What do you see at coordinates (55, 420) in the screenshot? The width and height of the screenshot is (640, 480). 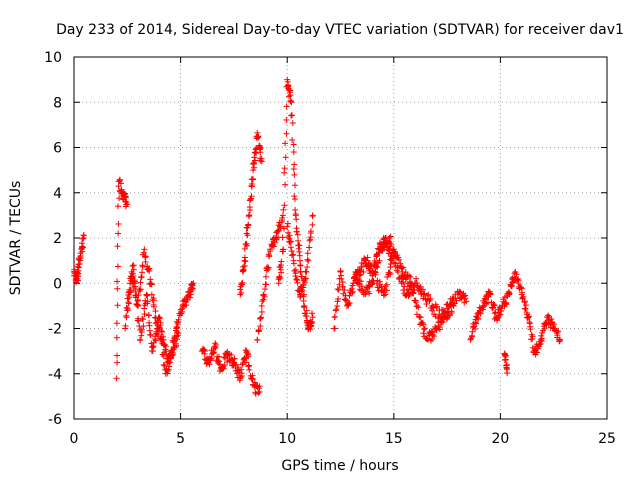 I see `y-tick-label: -6` at bounding box center [55, 420].